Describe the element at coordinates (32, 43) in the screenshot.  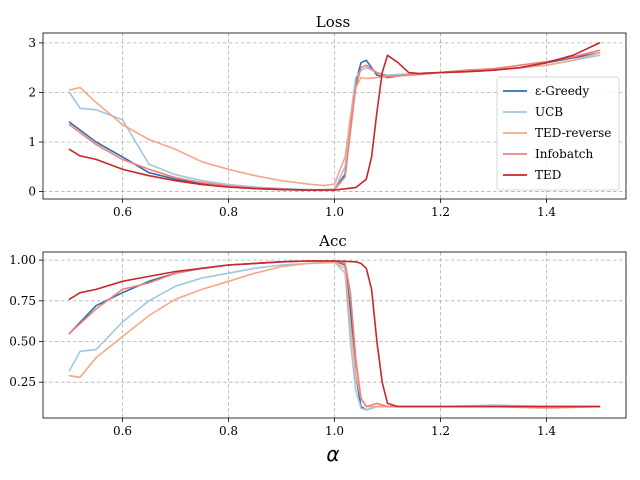
I see `loss-ytick-label: 3` at that location.